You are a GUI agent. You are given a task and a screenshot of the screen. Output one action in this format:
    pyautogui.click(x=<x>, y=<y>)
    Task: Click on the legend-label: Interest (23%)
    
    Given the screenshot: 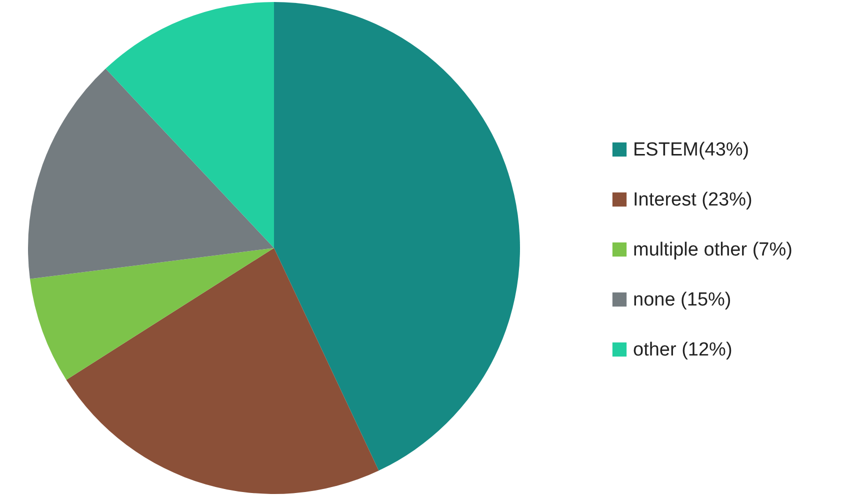 What is the action you would take?
    pyautogui.click(x=692, y=200)
    